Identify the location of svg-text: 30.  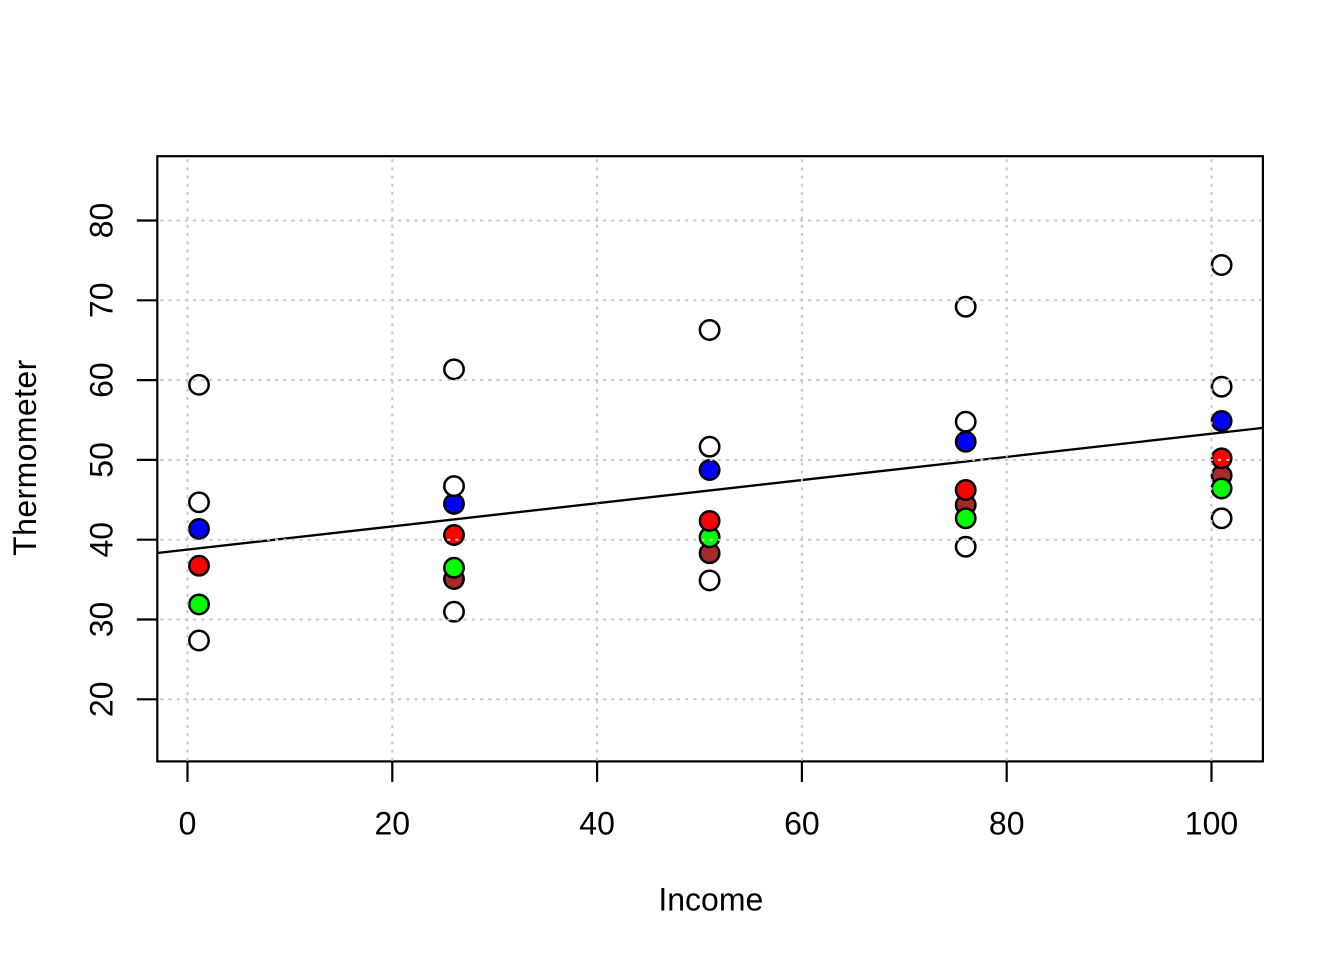
(101, 620).